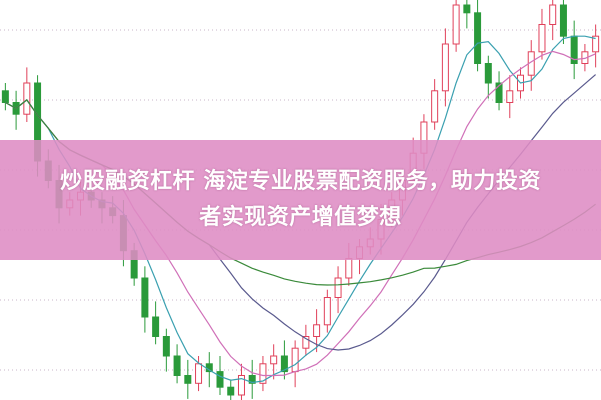 The width and height of the screenshot is (601, 400). Describe the element at coordinates (300, 181) in the screenshot. I see `banner-title-line1: 炒股融资杠杆 海淀专业股票配资服务，助力投资` at that location.